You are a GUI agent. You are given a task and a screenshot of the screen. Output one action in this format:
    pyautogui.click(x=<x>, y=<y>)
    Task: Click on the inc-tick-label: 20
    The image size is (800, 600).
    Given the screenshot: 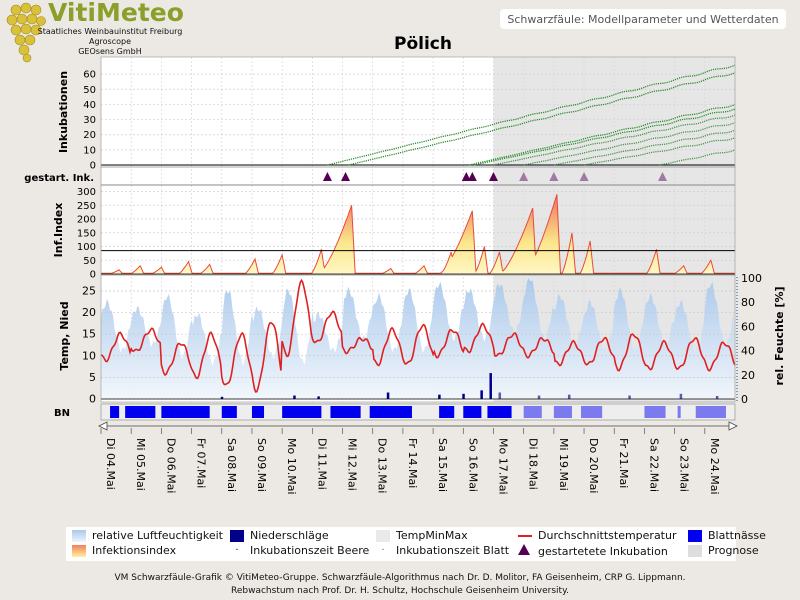 What is the action you would take?
    pyautogui.click(x=89, y=135)
    